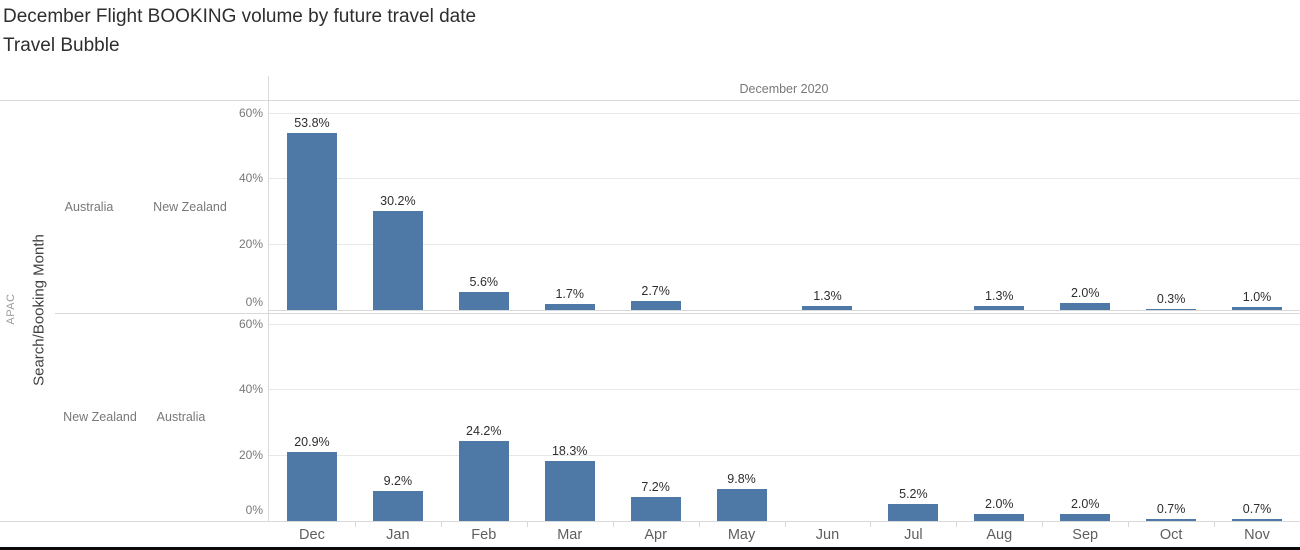  I want to click on bar-new-zealand-jul, so click(913, 512).